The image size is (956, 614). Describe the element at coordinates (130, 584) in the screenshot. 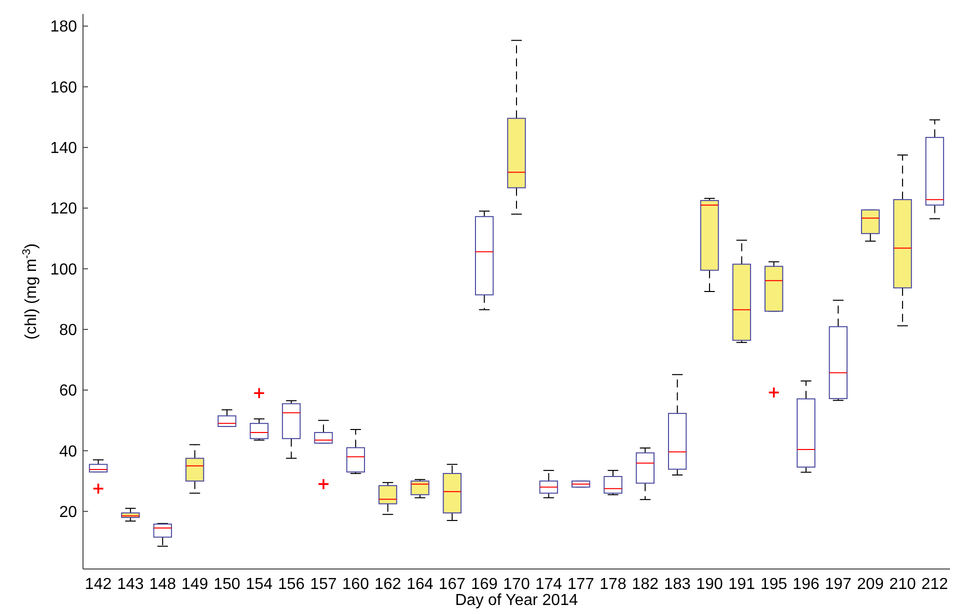

I see `x-tick-label: 143` at that location.